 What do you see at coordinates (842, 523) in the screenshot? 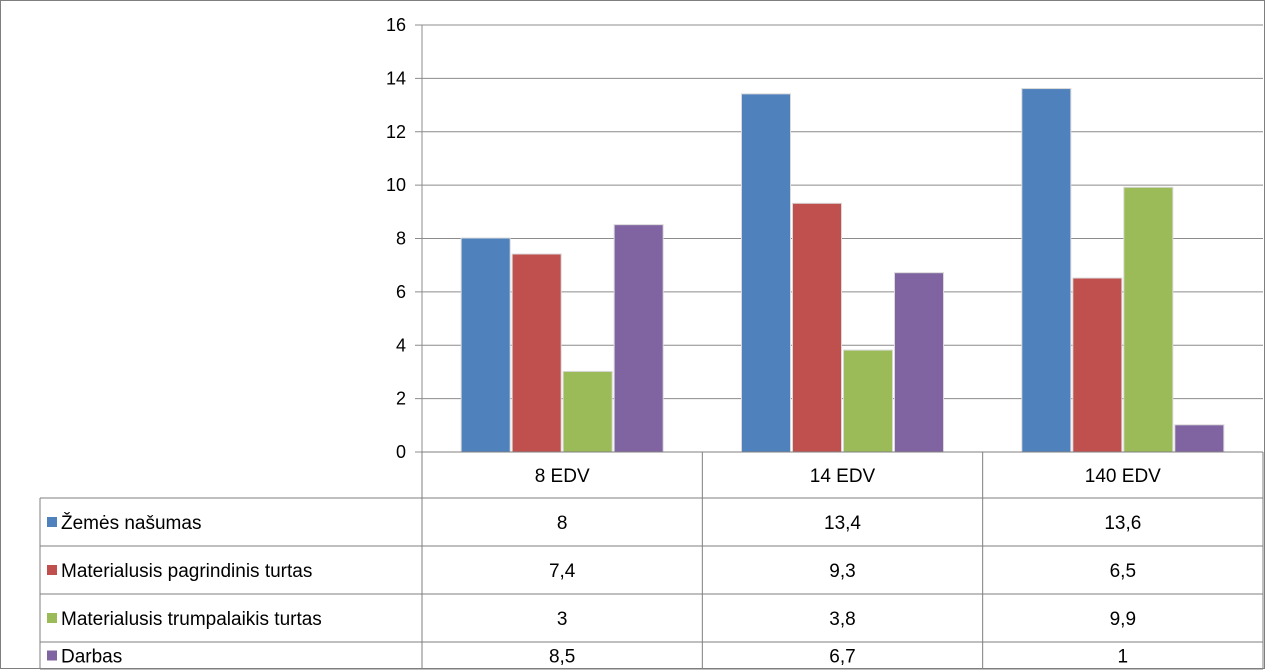
I see `data-table-cell: 13,4` at bounding box center [842, 523].